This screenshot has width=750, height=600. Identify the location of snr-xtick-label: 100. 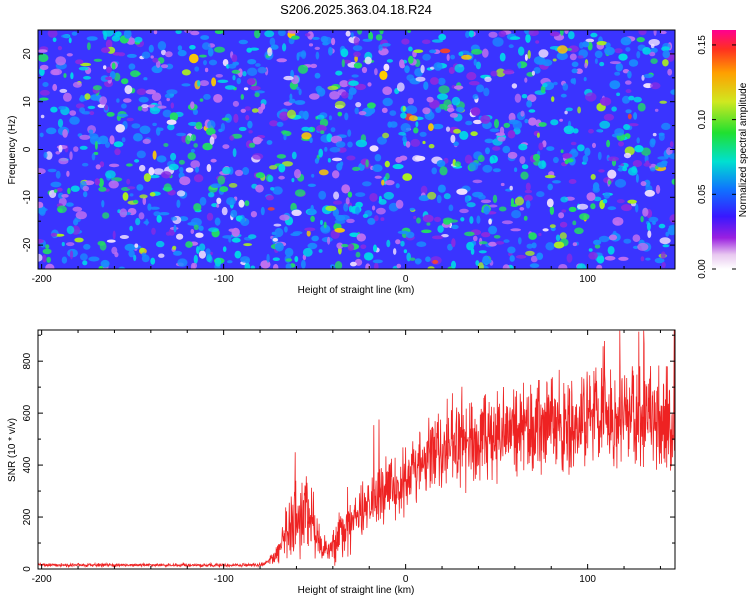
(587, 579).